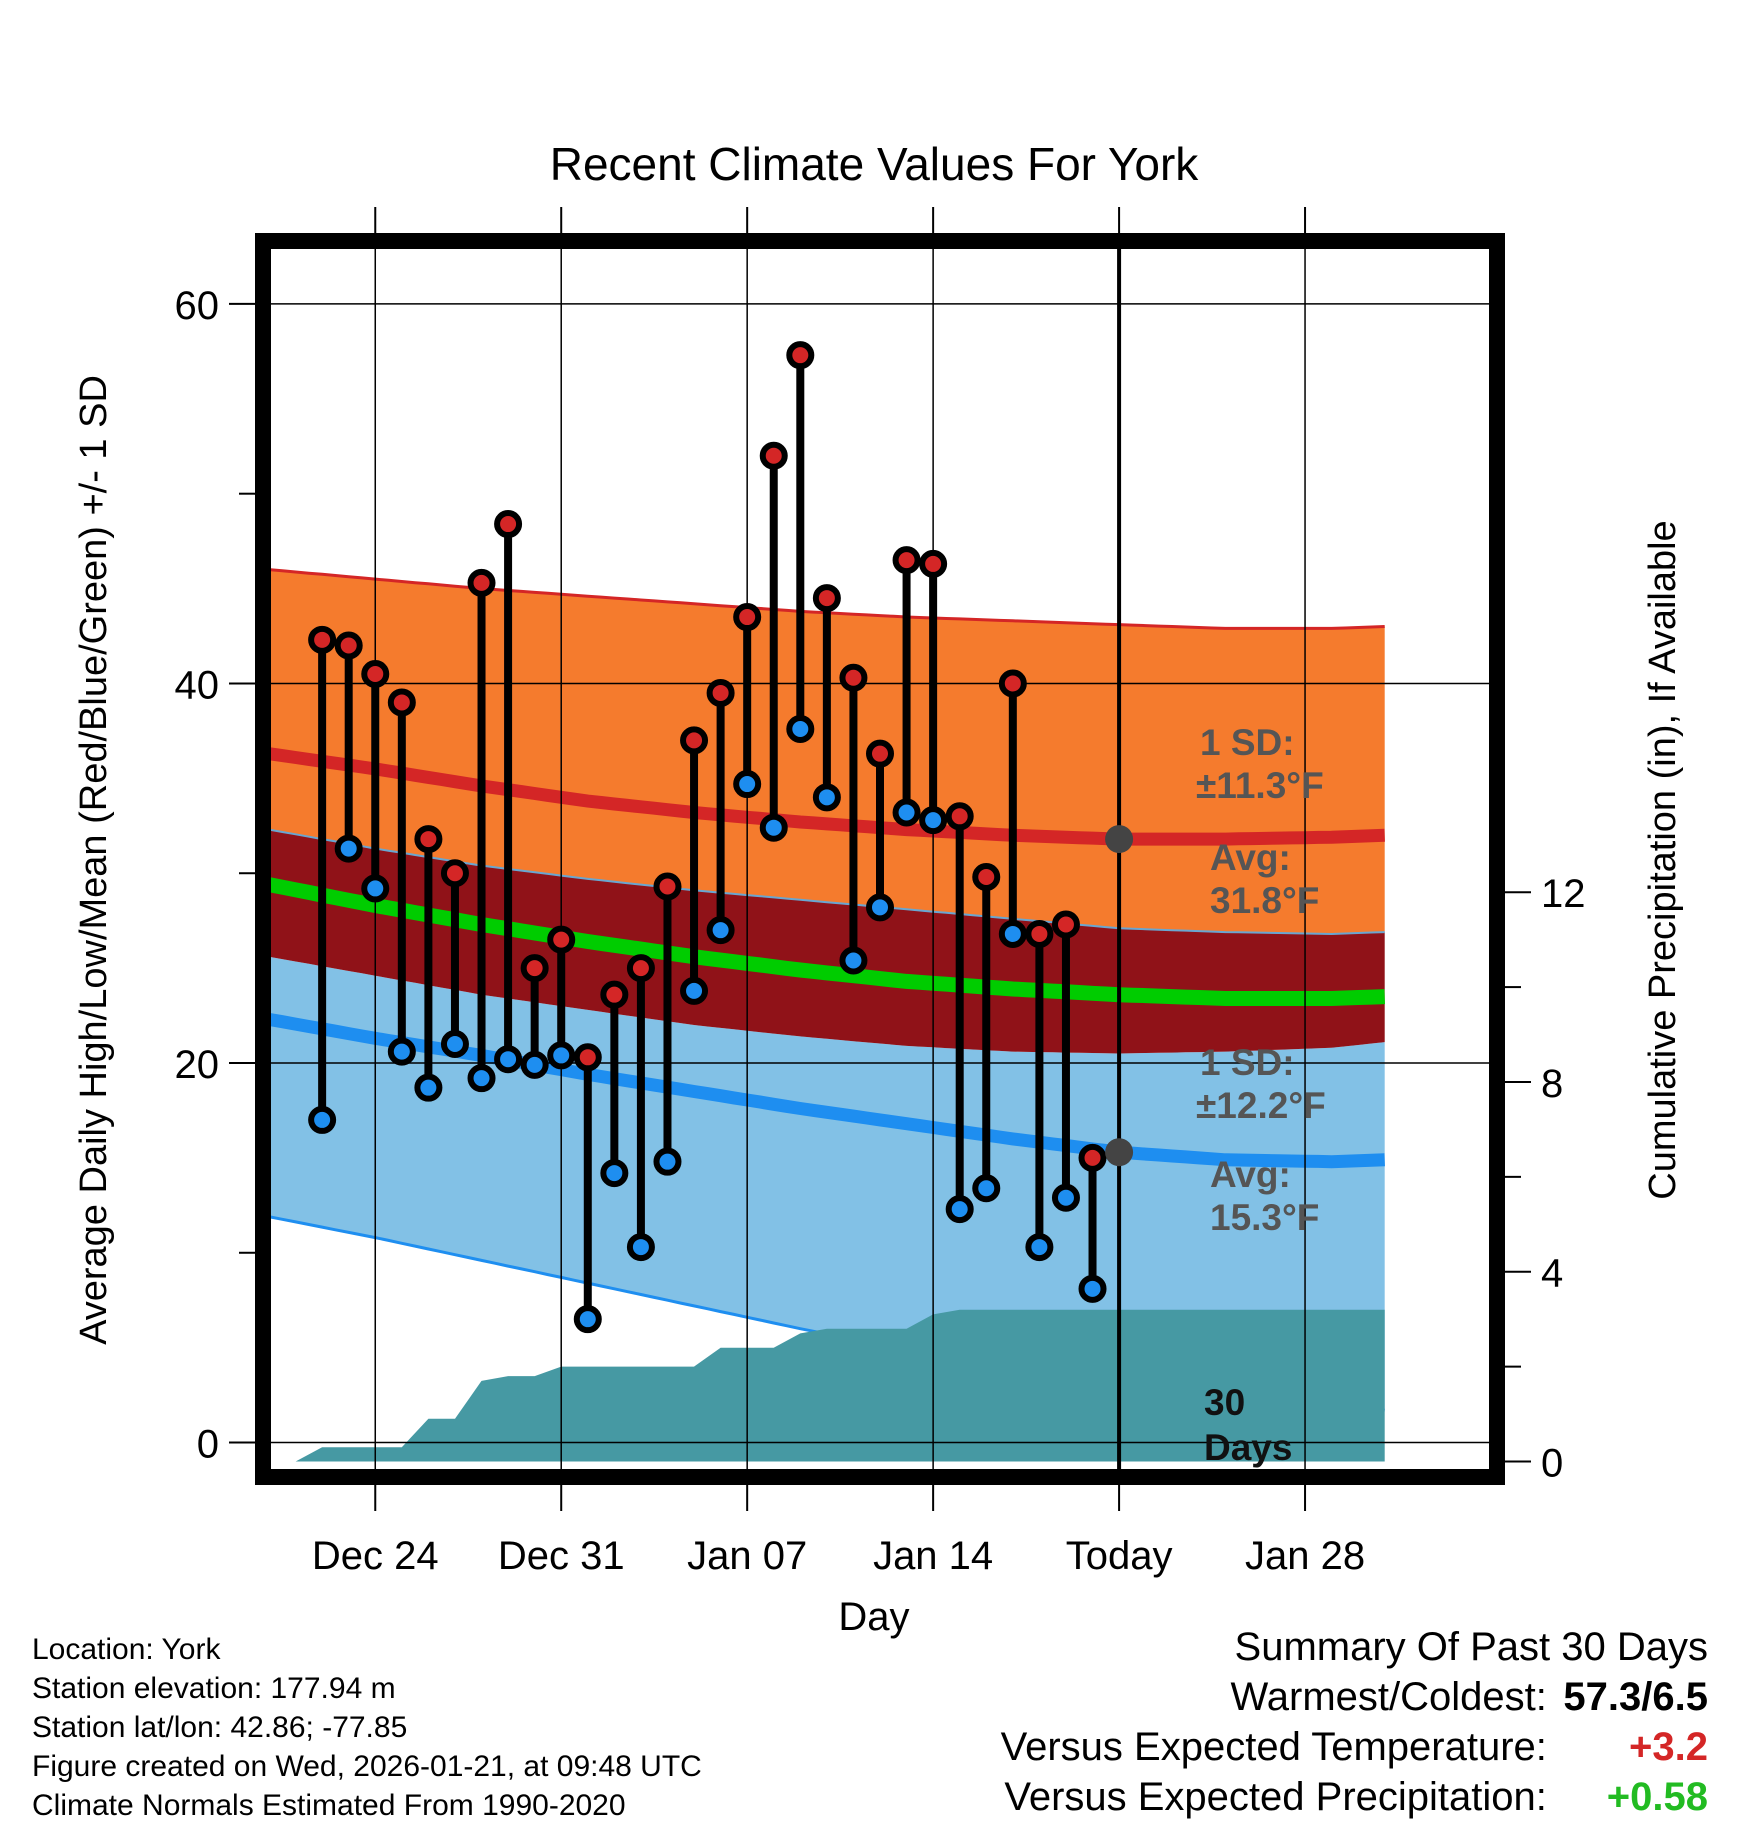  What do you see at coordinates (1273, 1747) in the screenshot?
I see `summary-temp-label: Versus Expected Temperature:` at bounding box center [1273, 1747].